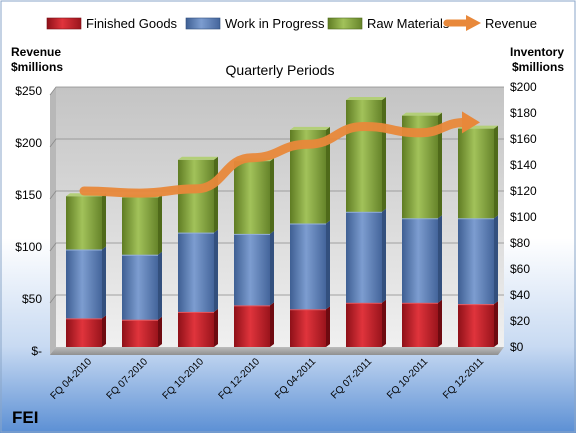  Describe the element at coordinates (28, 143) in the screenshot. I see `left-tick-label: $200` at that location.